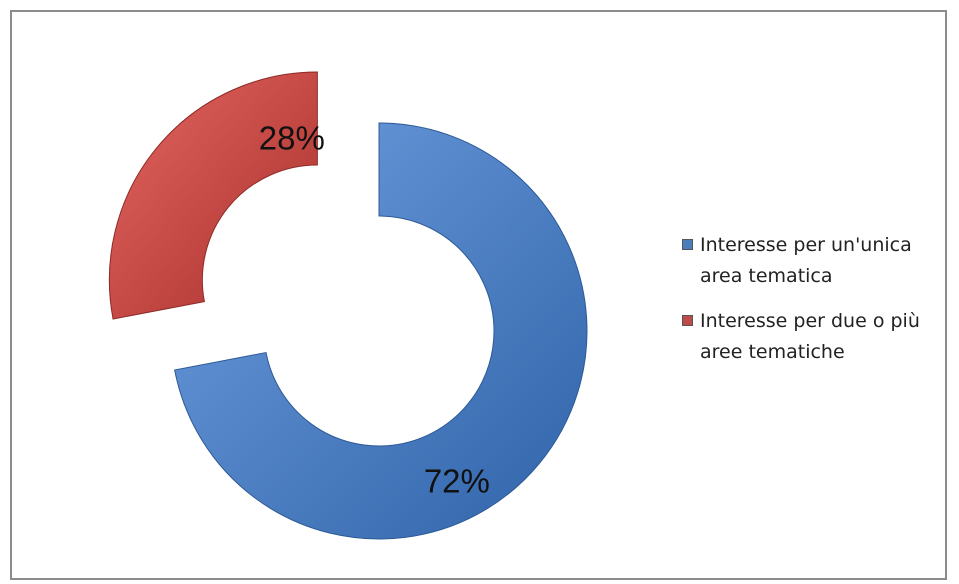  Describe the element at coordinates (810, 321) in the screenshot. I see `legend-label-multiple-areas-line1: Interesse per due o più` at that location.